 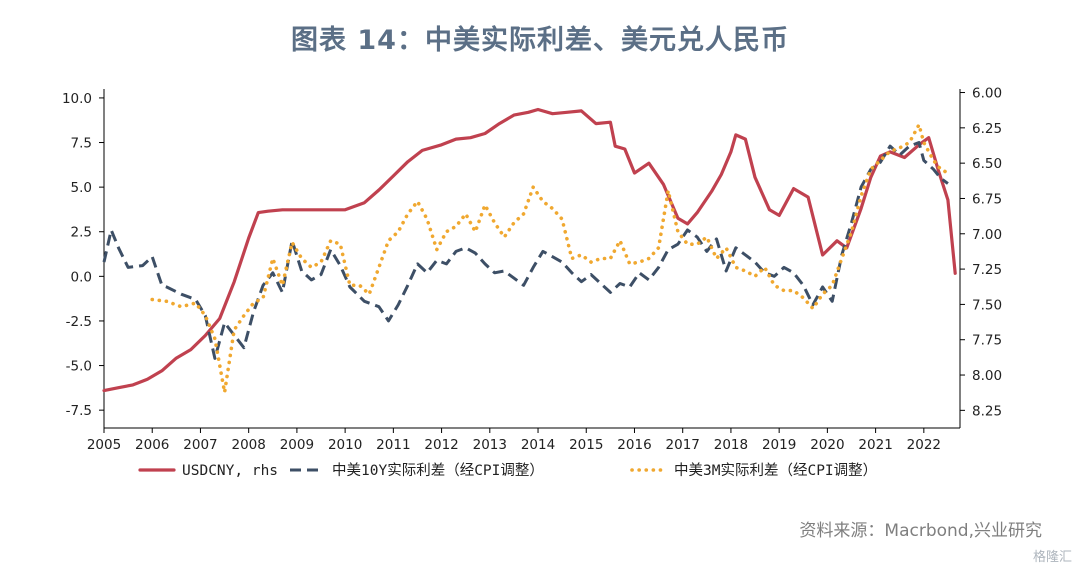 What do you see at coordinates (987, 235) in the screenshot?
I see `right-tick-label: 7.00` at bounding box center [987, 235].